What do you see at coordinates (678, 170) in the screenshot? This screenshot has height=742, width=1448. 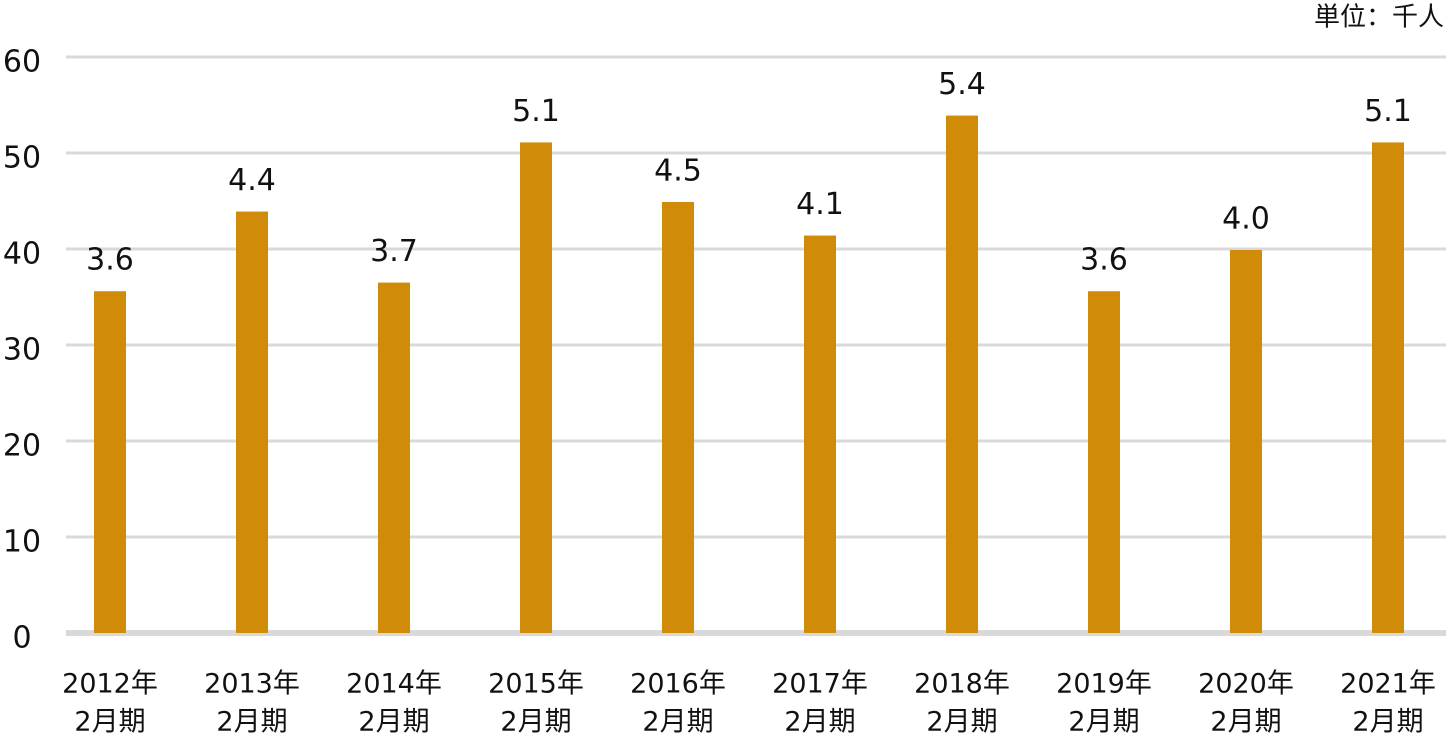 I see `value-label: 4.5` at bounding box center [678, 170].